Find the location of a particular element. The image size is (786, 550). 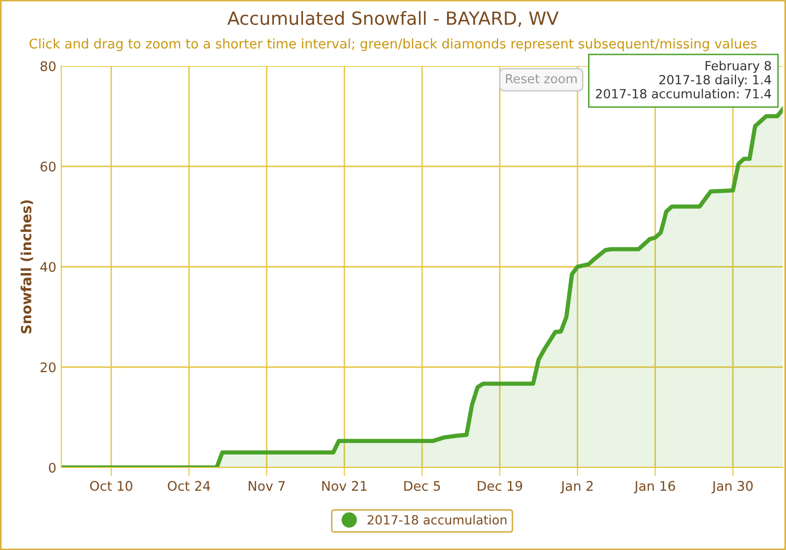

x-tick-label: Dec 5 is located at coordinates (422, 486).